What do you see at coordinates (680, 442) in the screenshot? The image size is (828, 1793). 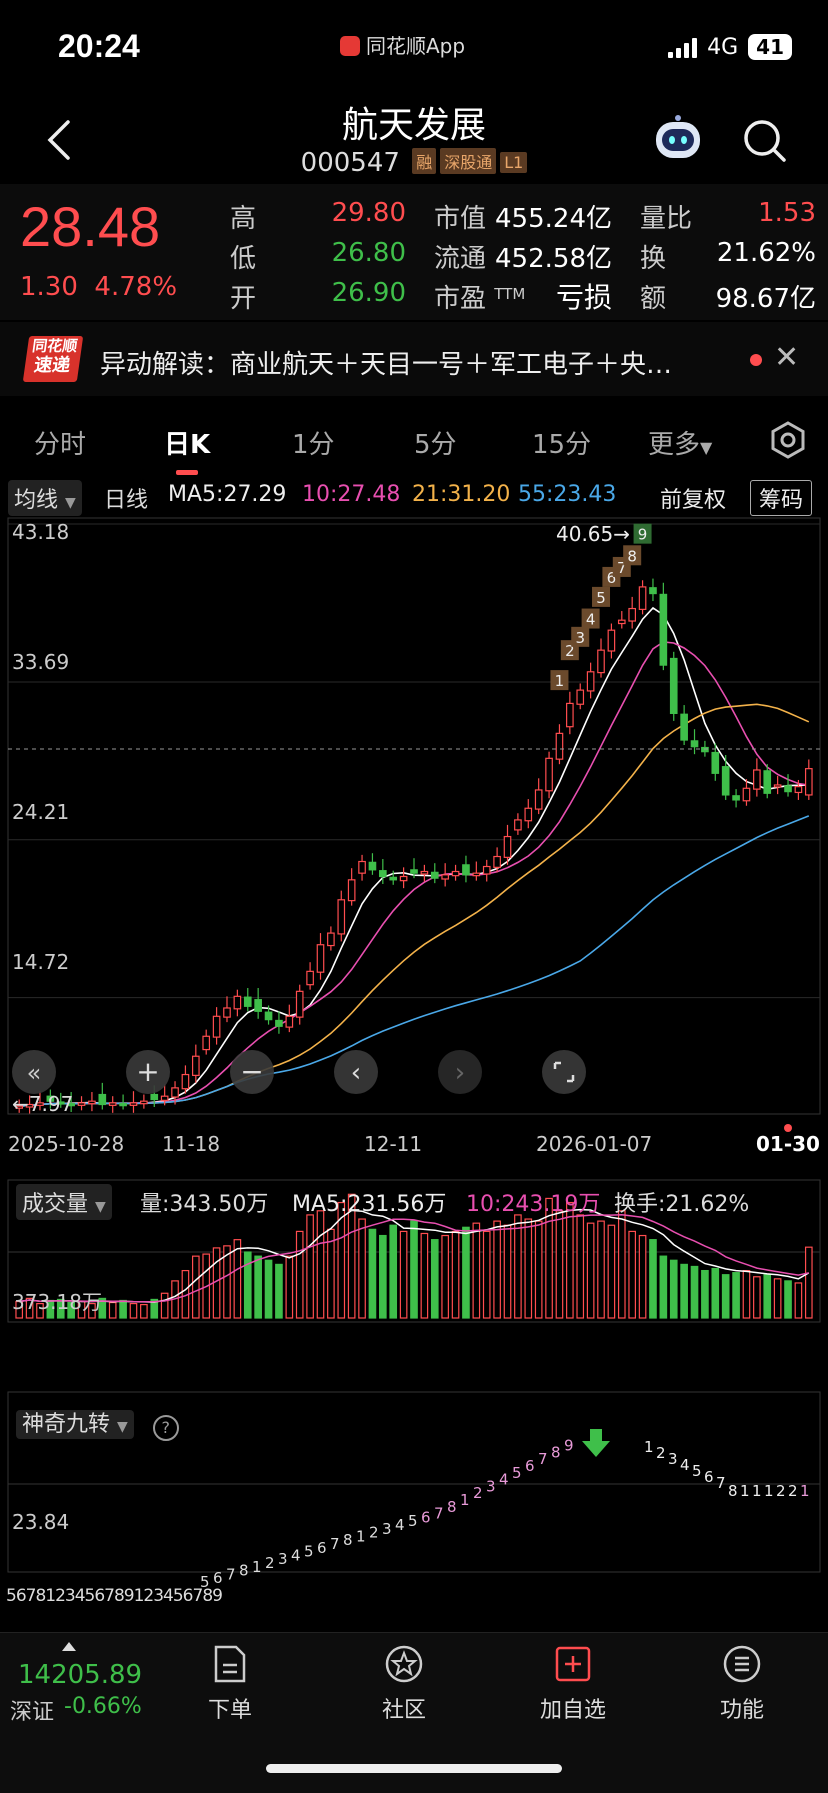 I see `tab-more: 更多▼` at bounding box center [680, 442].